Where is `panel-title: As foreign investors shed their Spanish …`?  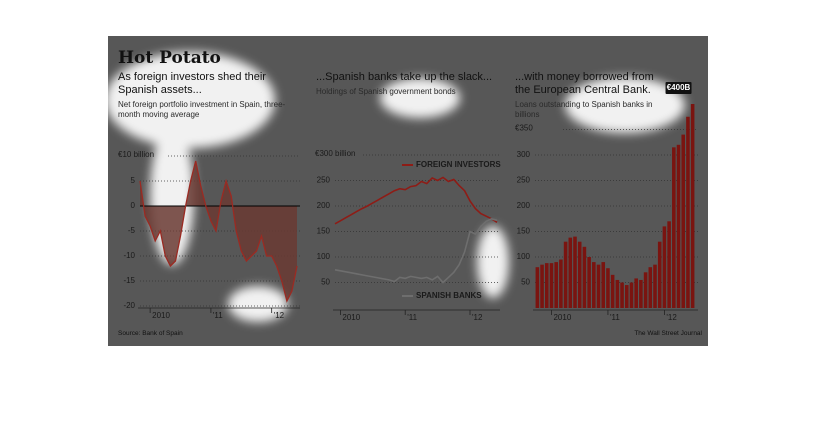
panel-title: As foreign investors shed their Spanish … is located at coordinates (192, 83).